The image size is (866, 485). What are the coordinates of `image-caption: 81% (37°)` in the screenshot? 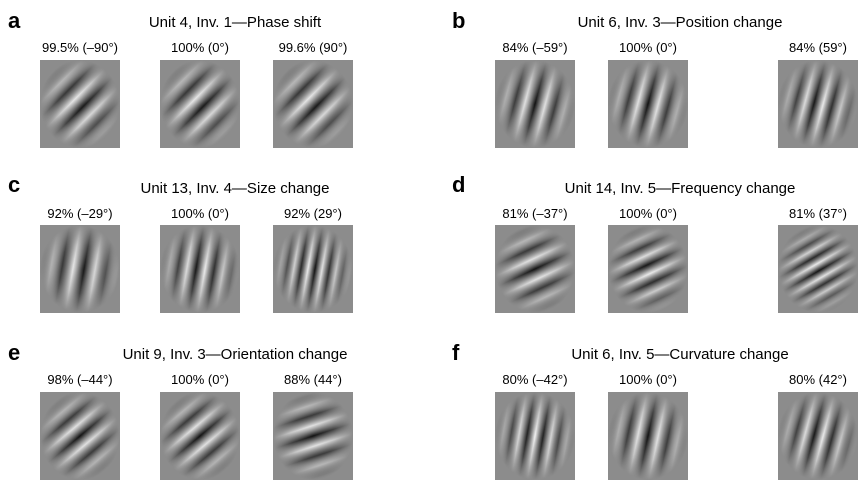 It's located at (818, 213).